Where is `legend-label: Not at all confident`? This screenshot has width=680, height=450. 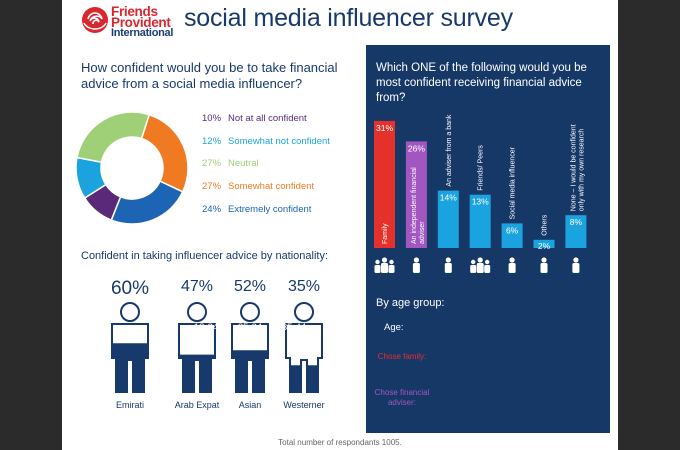
legend-label: Not at all confident is located at coordinates (267, 118).